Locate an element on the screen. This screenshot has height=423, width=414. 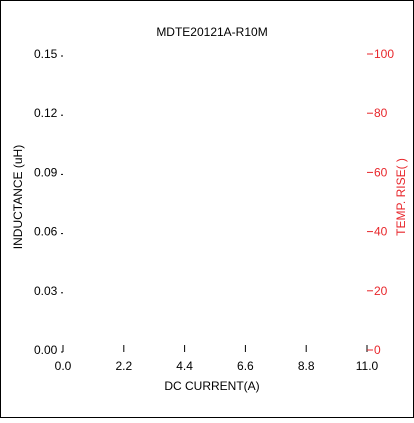
y2-tick-label: 40 is located at coordinates (381, 232).